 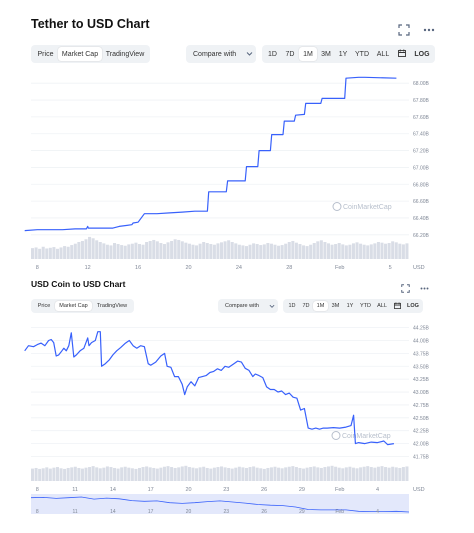 I want to click on navigator-tick-label: 14, so click(x=113, y=512).